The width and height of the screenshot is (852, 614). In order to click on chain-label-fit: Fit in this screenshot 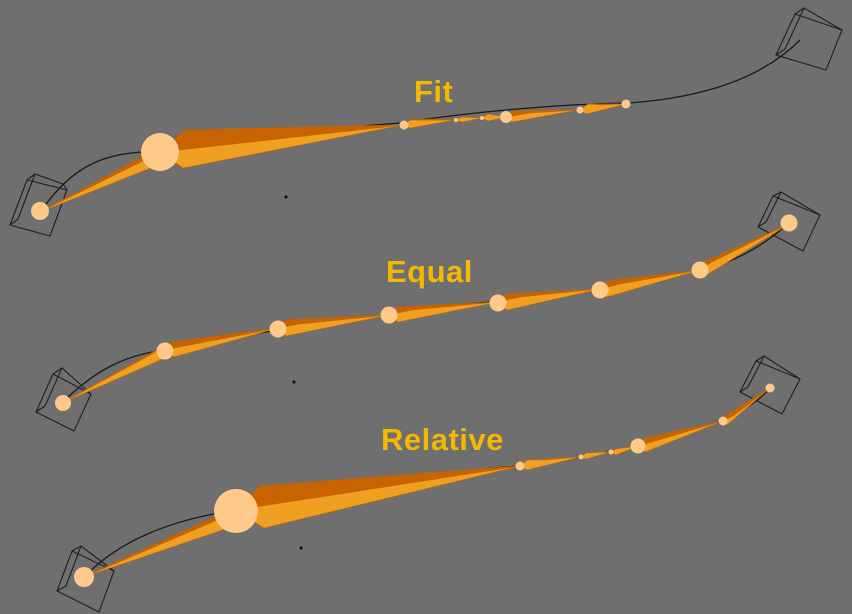, I will do `click(434, 91)`.